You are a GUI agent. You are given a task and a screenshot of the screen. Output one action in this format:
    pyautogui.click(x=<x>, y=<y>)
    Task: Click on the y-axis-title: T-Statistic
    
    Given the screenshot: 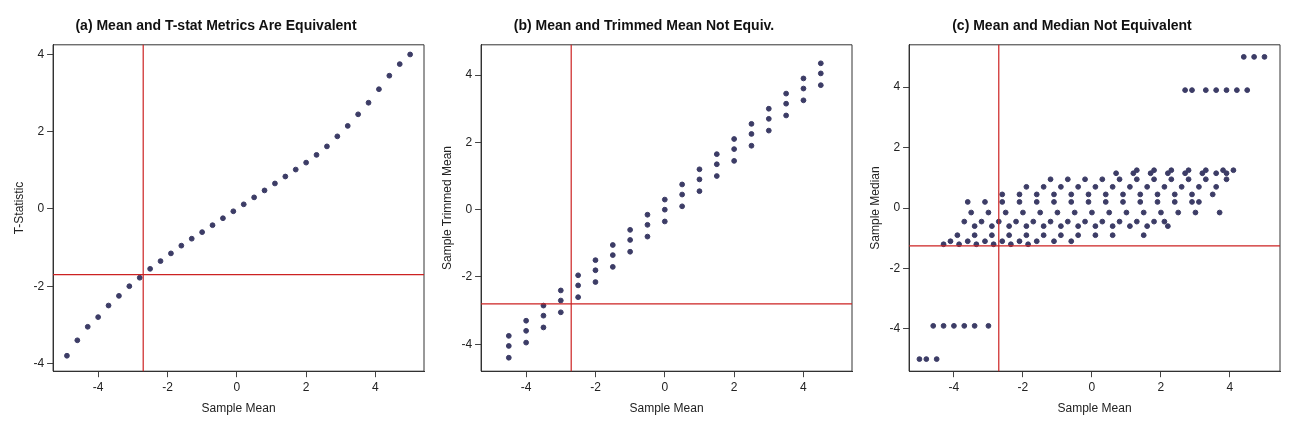 What is the action you would take?
    pyautogui.click(x=18, y=208)
    